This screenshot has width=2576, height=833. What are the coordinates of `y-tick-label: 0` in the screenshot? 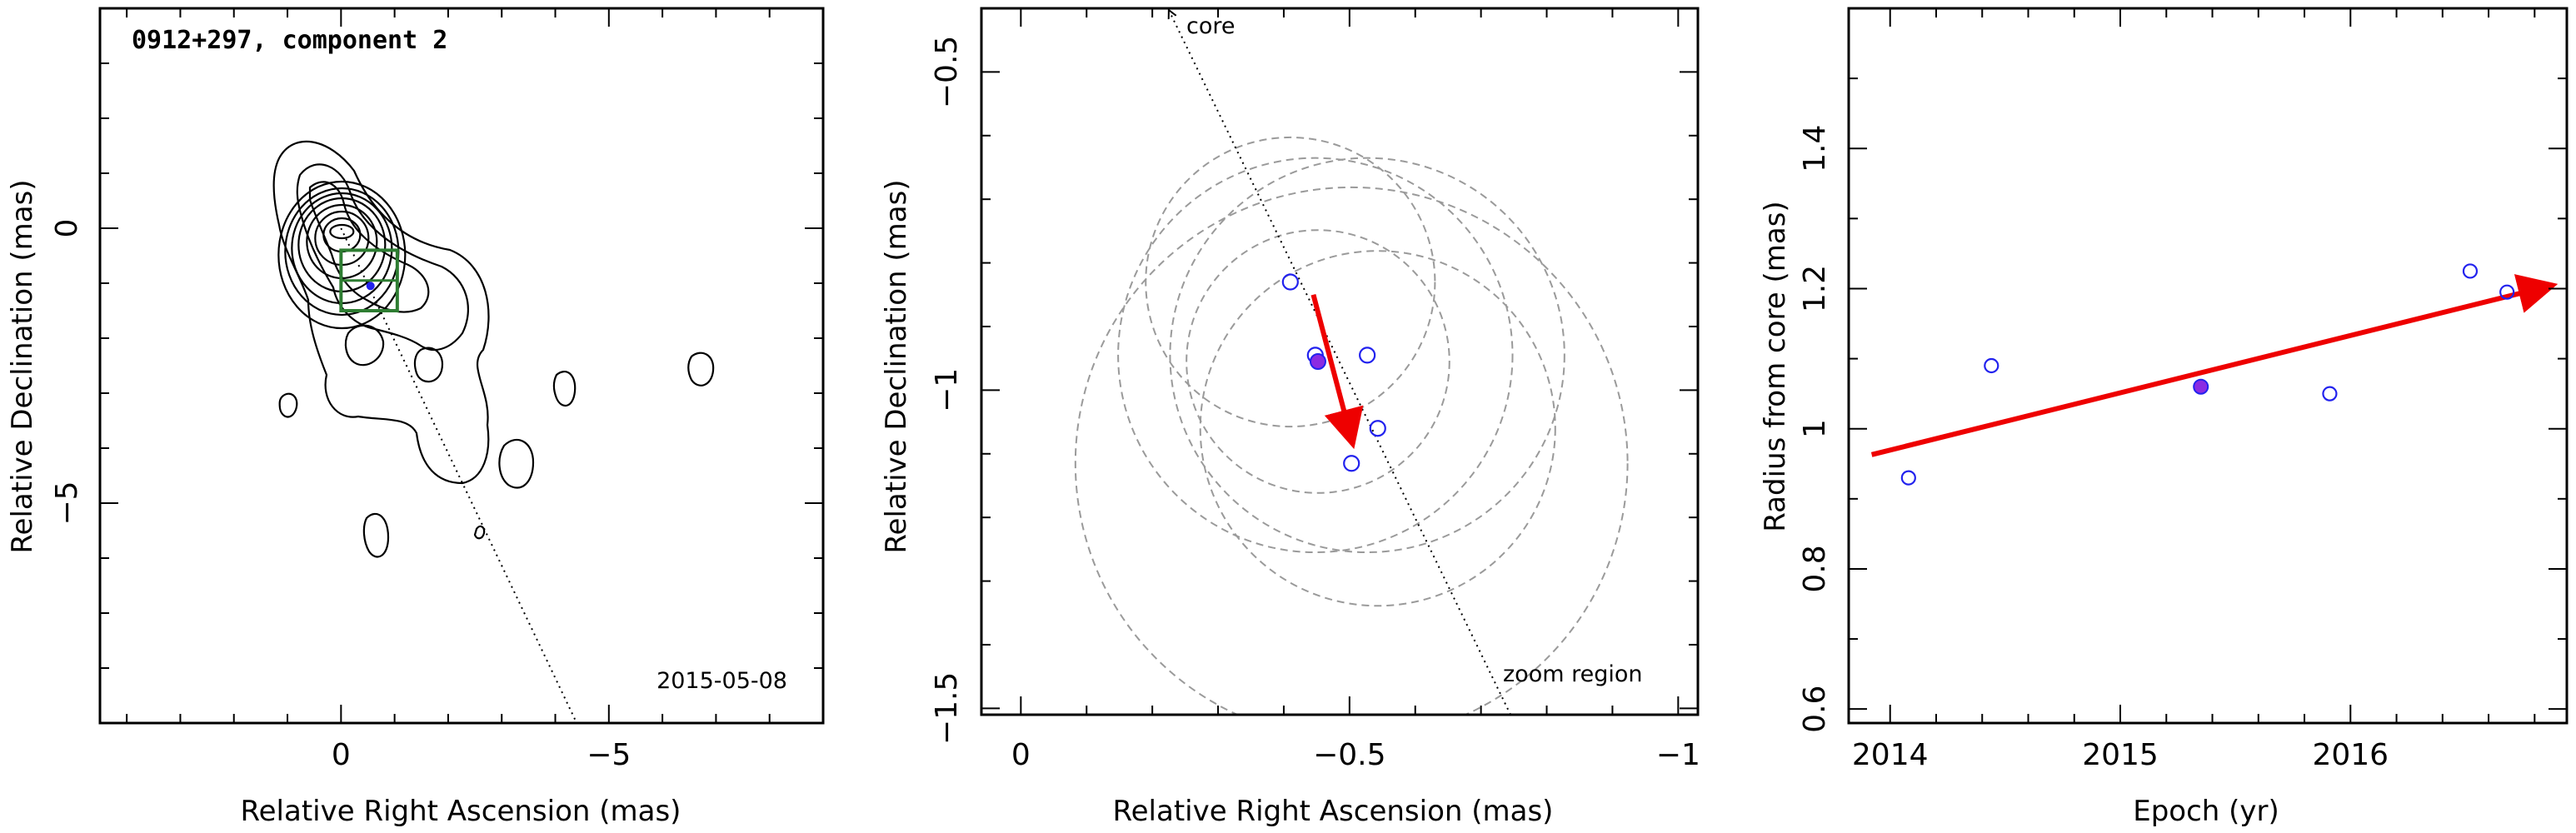 It's located at (67, 228).